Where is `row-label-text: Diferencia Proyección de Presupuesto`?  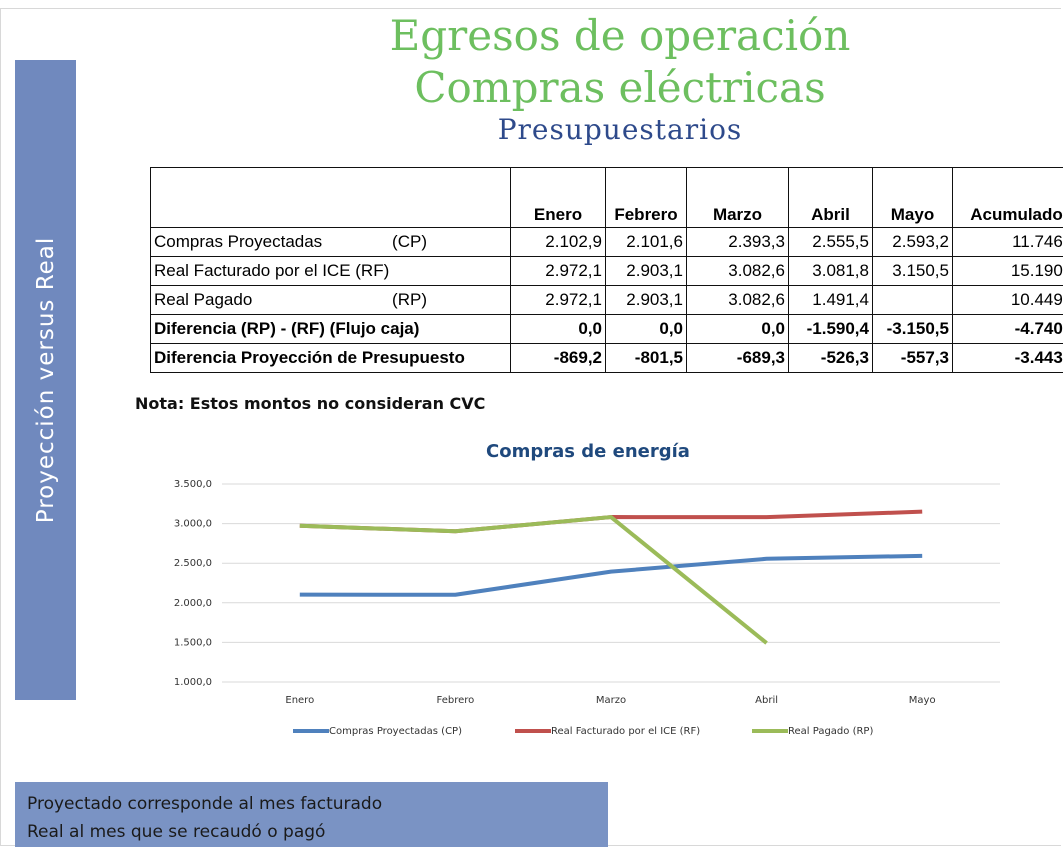
row-label-text: Diferencia Proyección de Presupuesto is located at coordinates (309, 357).